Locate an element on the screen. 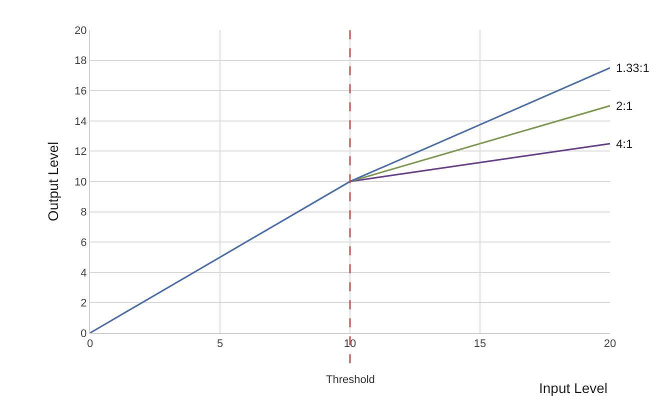 The height and width of the screenshot is (418, 666). x-tick-label: 20 is located at coordinates (610, 344).